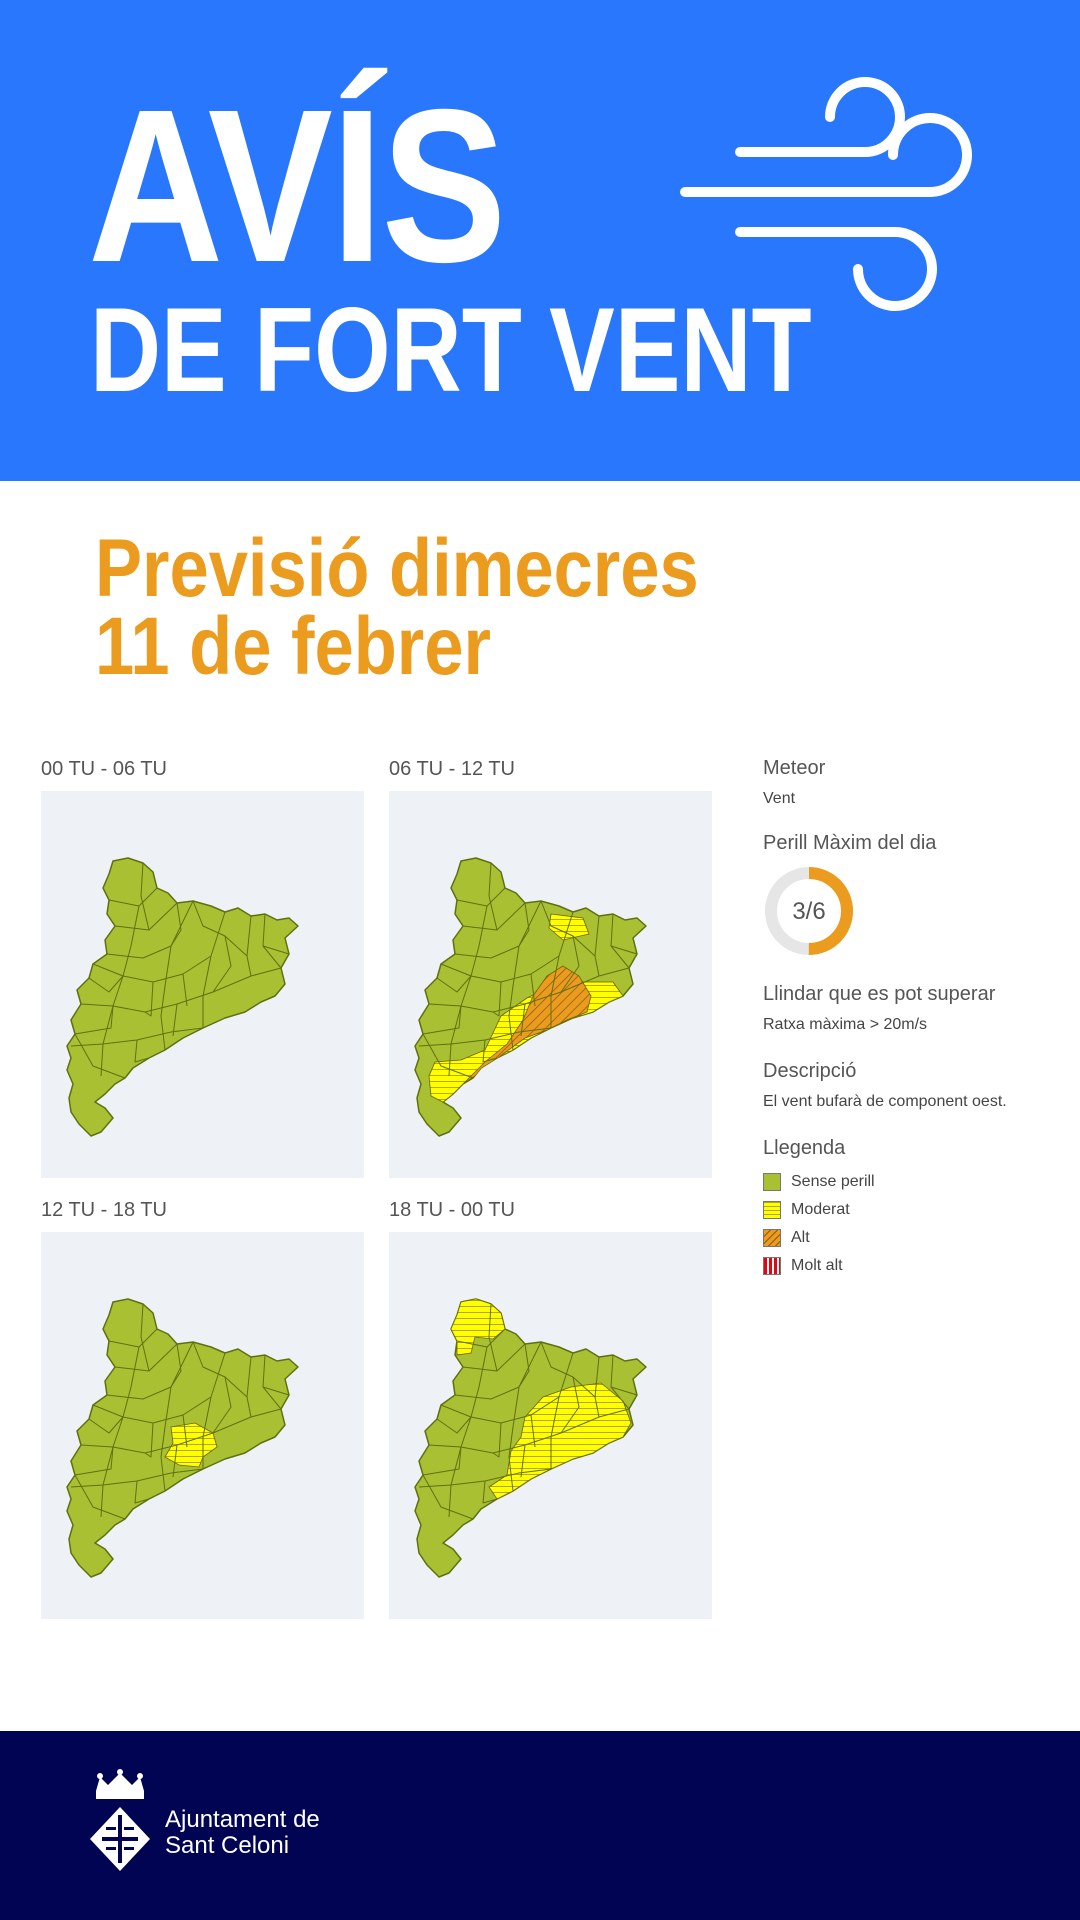 This screenshot has width=1080, height=1920. What do you see at coordinates (794, 768) in the screenshot?
I see `meteor-title: Meteor` at bounding box center [794, 768].